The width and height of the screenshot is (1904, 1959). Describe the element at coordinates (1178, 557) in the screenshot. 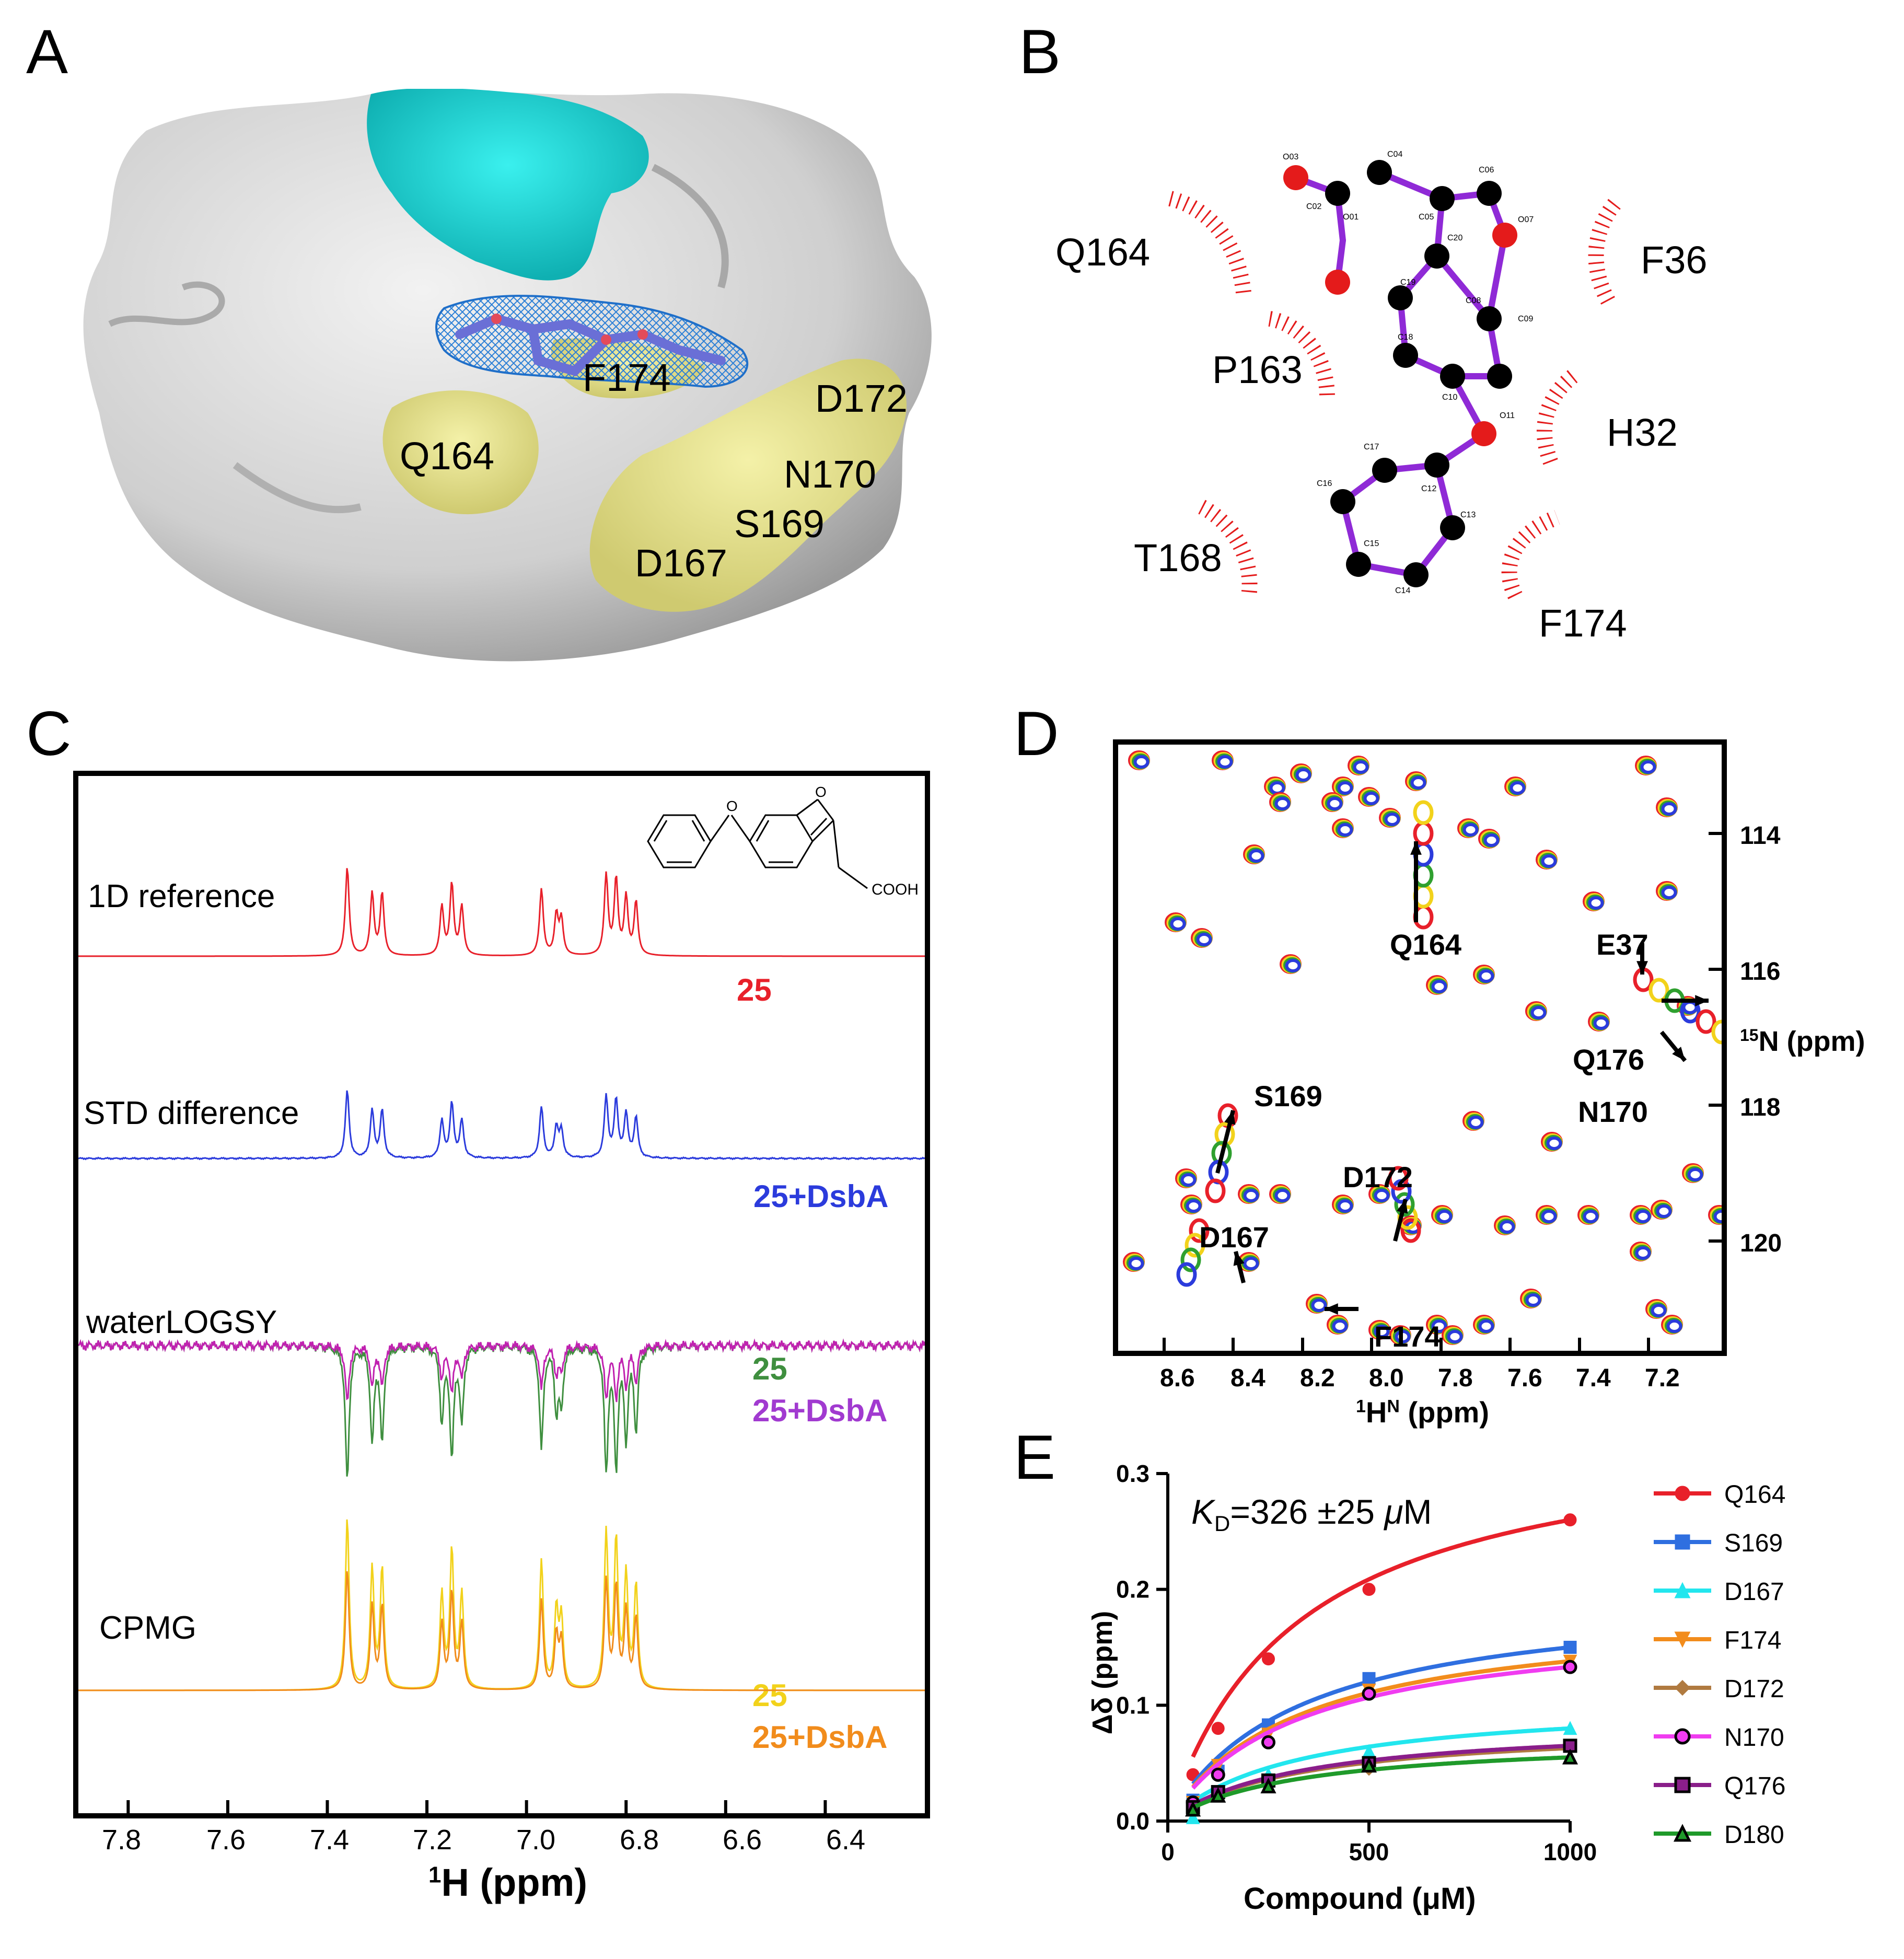

I see `b-label-t168: T168` at that location.